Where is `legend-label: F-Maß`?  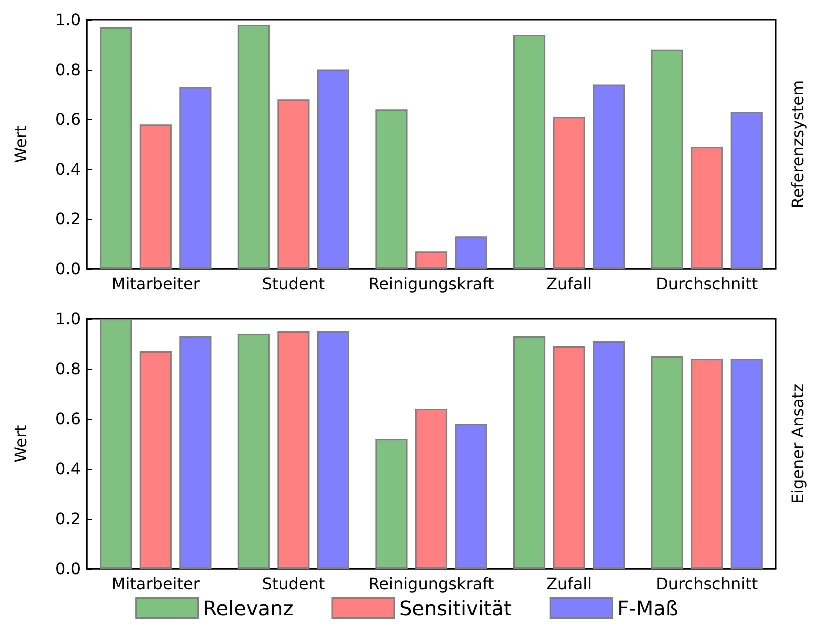 legend-label: F-Maß is located at coordinates (648, 608).